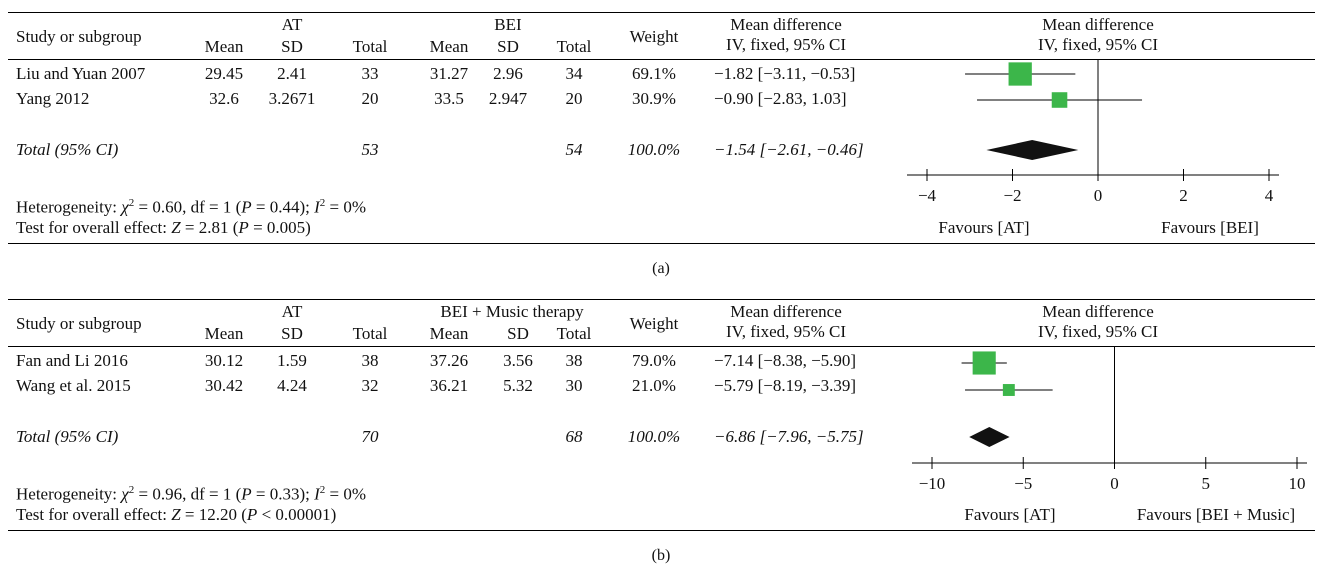 The height and width of the screenshot is (569, 1323). Describe the element at coordinates (661, 268) in the screenshot. I see `caption-a: (a)` at that location.